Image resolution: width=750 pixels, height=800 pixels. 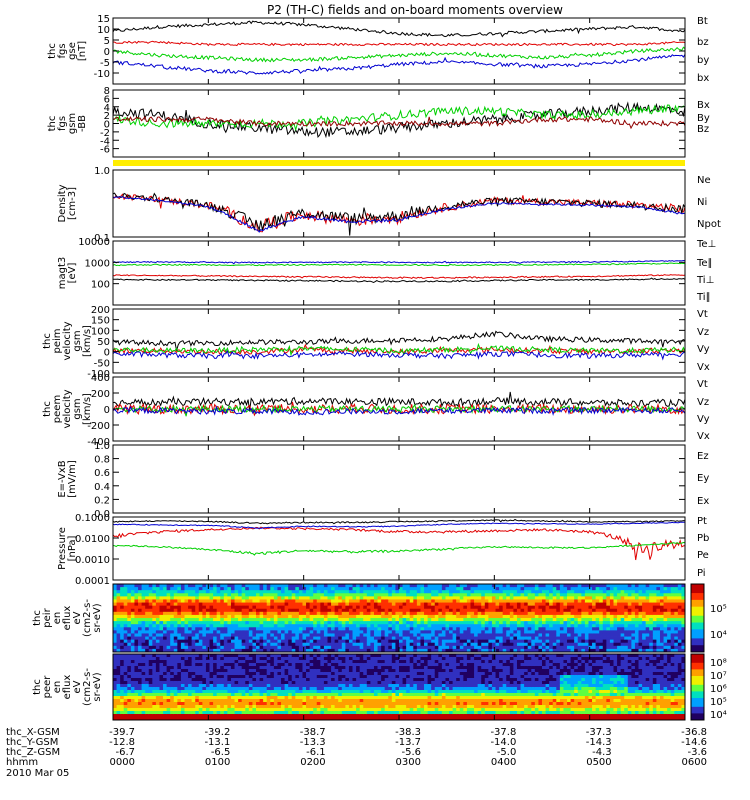 I want to click on legend-Vy: Vy, so click(x=703, y=419).